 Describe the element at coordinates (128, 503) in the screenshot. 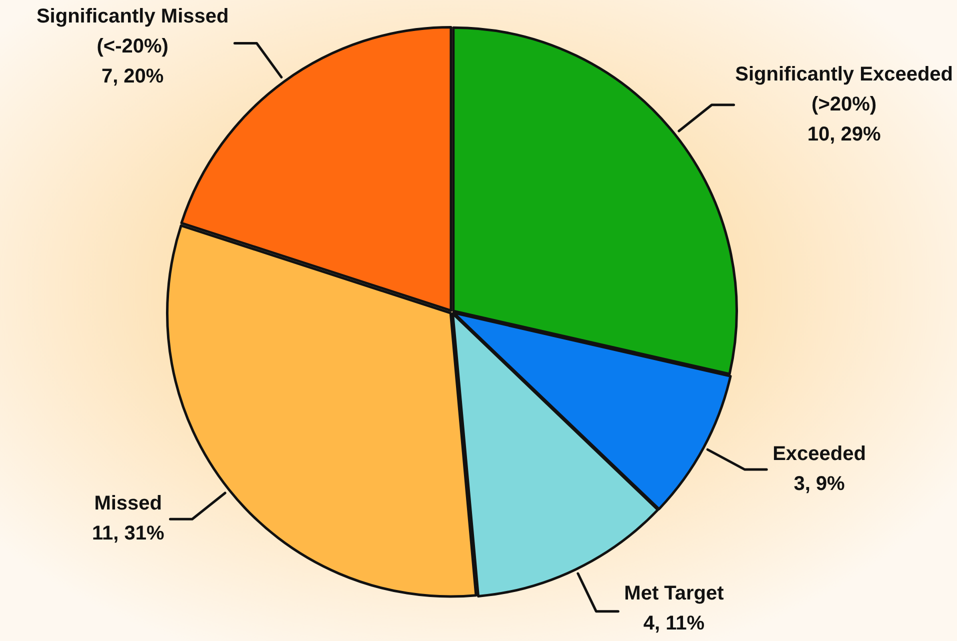

I see `slice-label: Missed` at that location.